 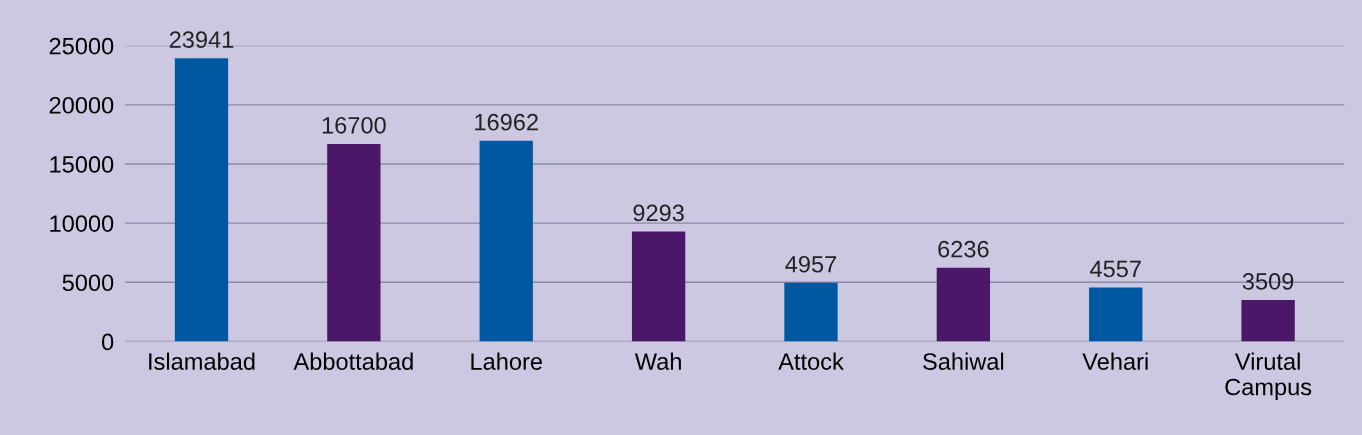 I want to click on data-label: 16962, so click(x=506, y=122).